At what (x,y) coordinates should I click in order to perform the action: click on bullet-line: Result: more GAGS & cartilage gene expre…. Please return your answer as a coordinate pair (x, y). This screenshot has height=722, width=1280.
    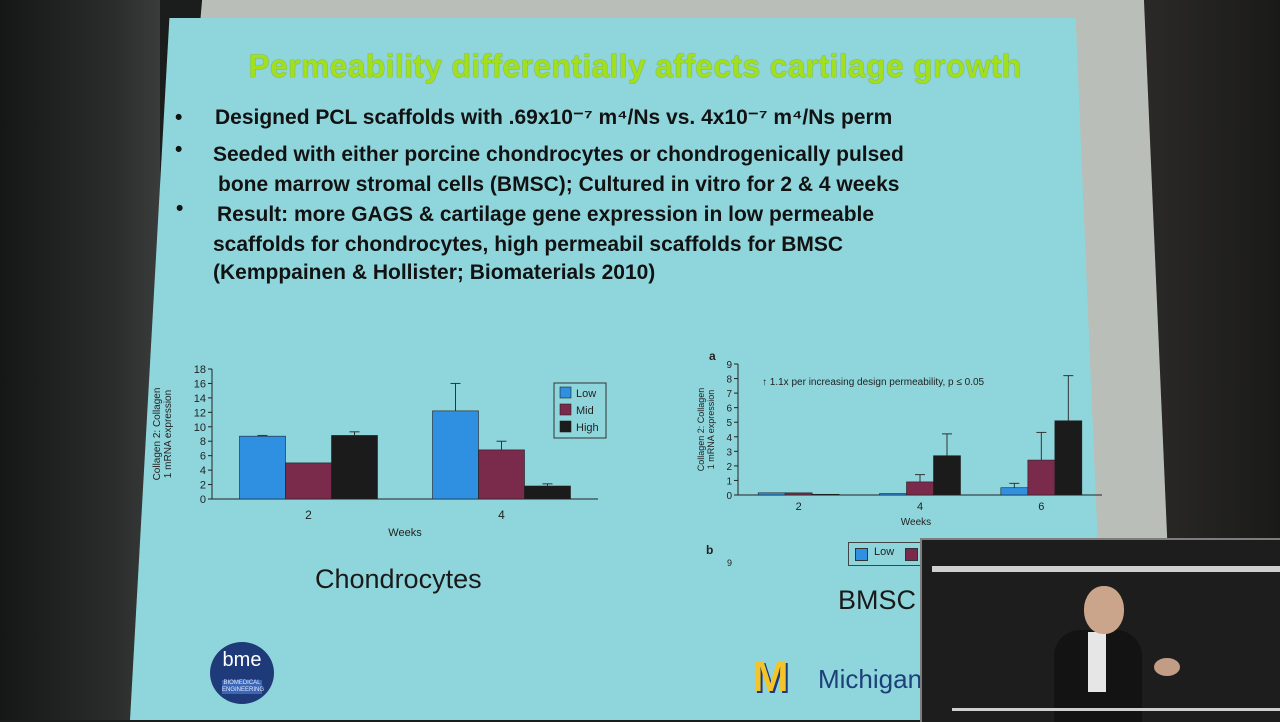
    Looking at the image, I should click on (546, 214).